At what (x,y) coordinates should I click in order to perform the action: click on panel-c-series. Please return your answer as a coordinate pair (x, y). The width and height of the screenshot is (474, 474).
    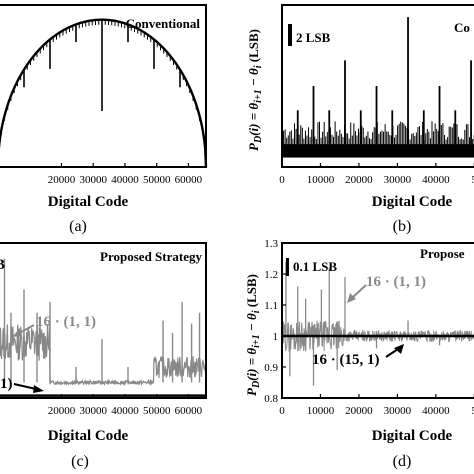
    Looking at the image, I should click on (103, 327).